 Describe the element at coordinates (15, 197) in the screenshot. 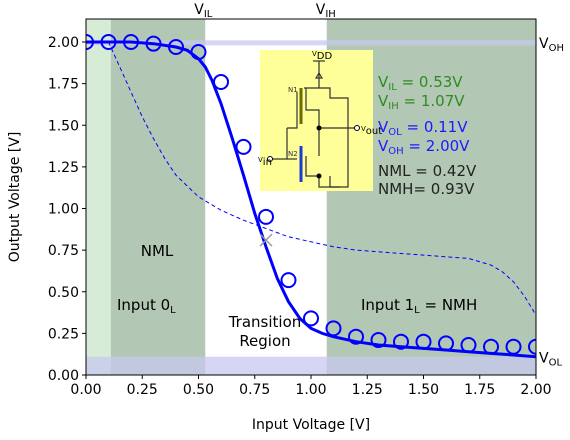

I see `y-axis-label: Output Voltage [V]` at that location.